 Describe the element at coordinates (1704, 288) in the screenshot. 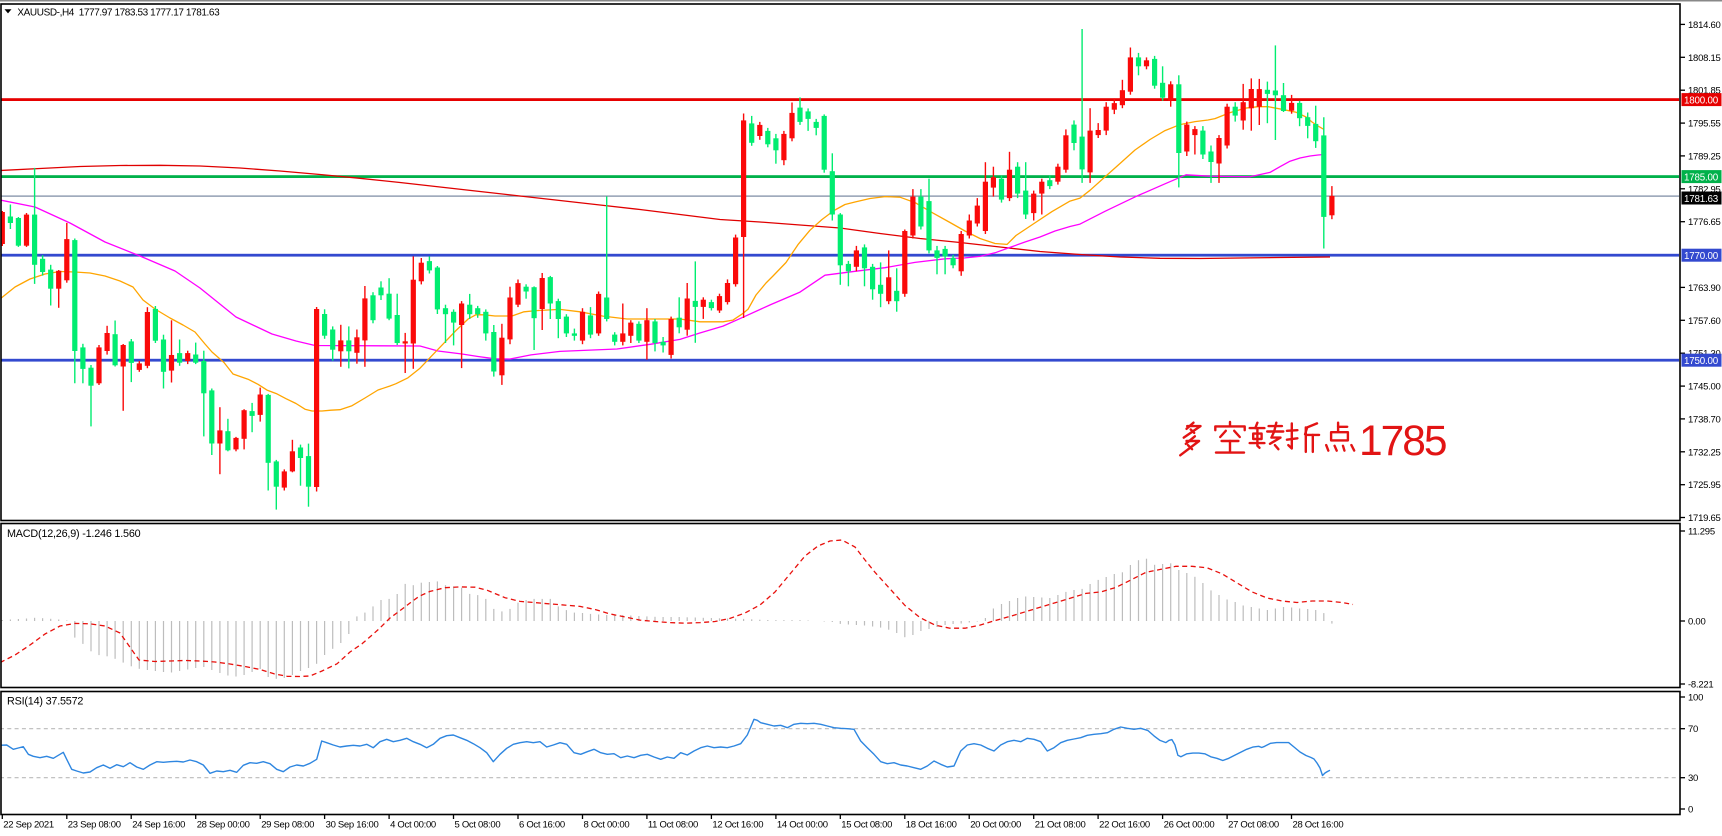

I see `svg-text: 1763.90` at that location.